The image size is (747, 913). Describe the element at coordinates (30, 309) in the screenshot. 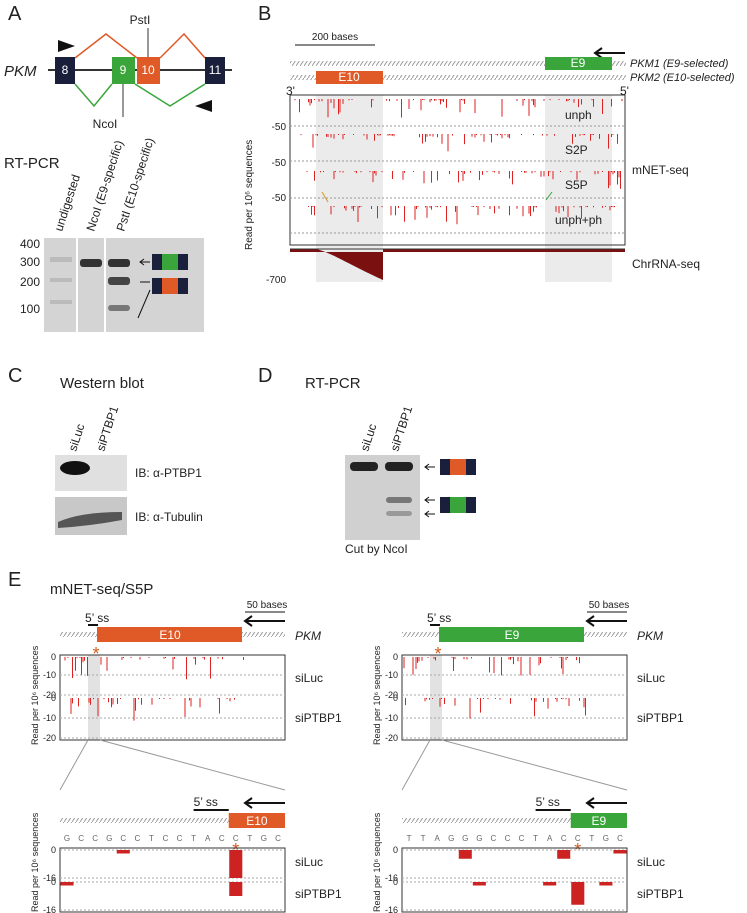

I see `ladder-label: 100` at that location.